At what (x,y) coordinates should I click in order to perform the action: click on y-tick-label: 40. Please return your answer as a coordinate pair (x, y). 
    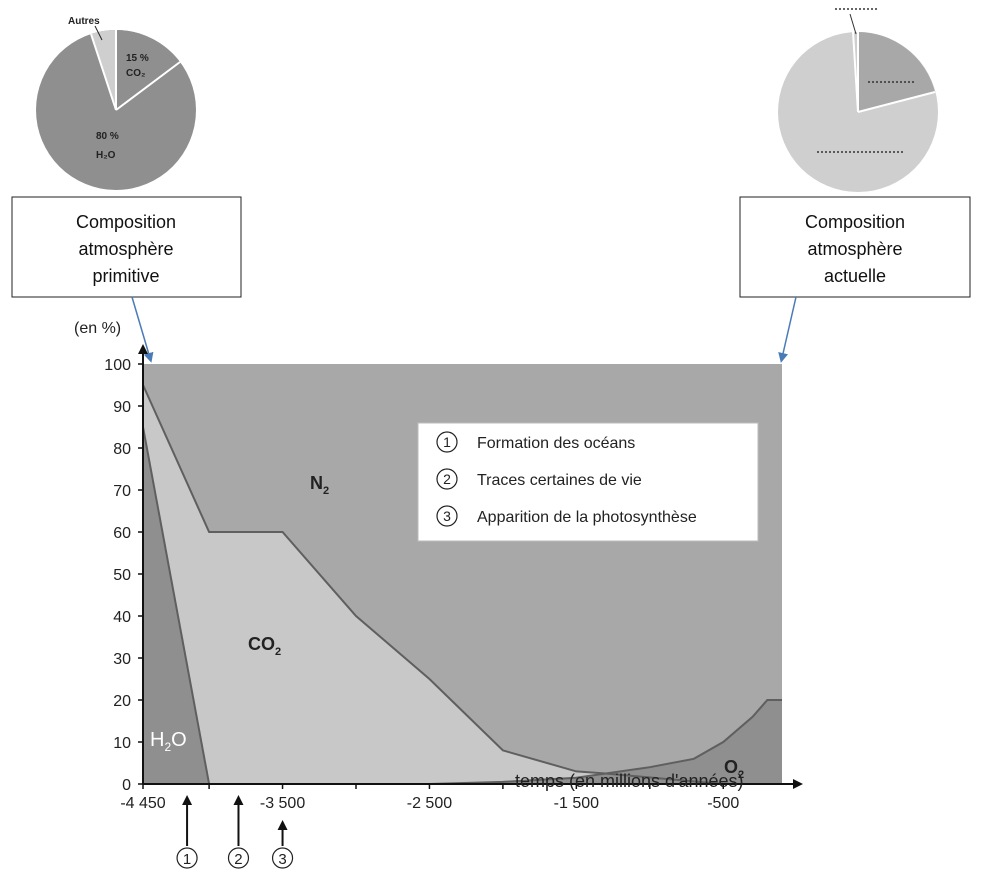
    Looking at the image, I should click on (122, 617).